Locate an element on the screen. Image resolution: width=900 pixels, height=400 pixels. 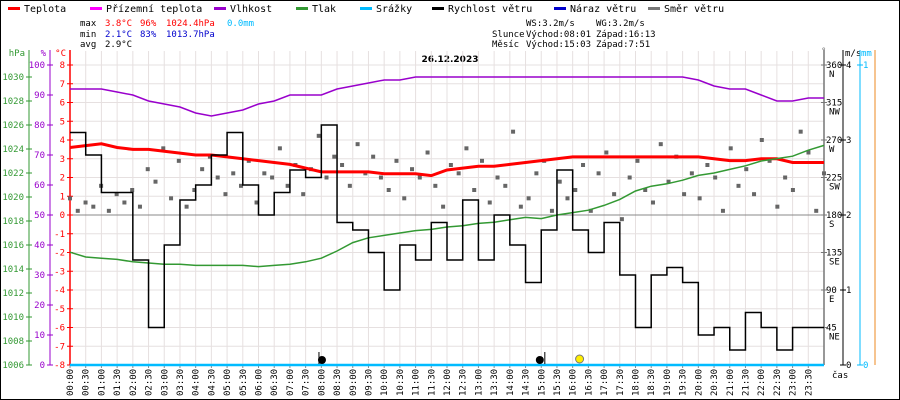
pressure-tick-label: 1014 is located at coordinates (13, 270).